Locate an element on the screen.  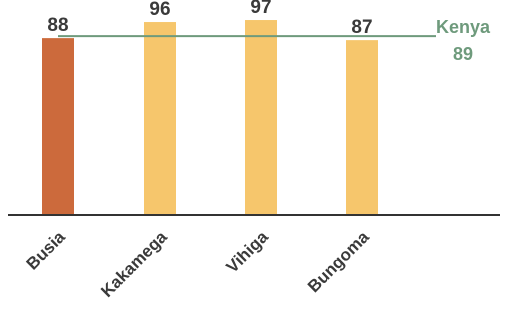
data-label-vihiga: 97 is located at coordinates (260, 9).